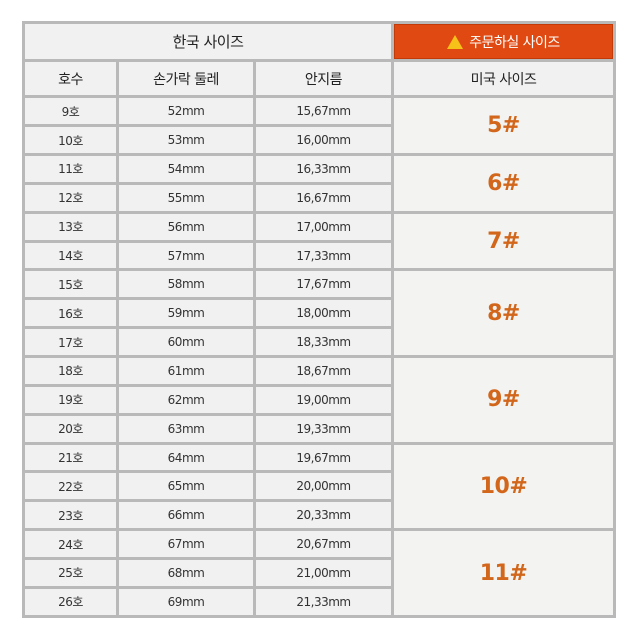  I want to click on table-row: 15호 58mm 17,67mm 8#, so click(319, 313).